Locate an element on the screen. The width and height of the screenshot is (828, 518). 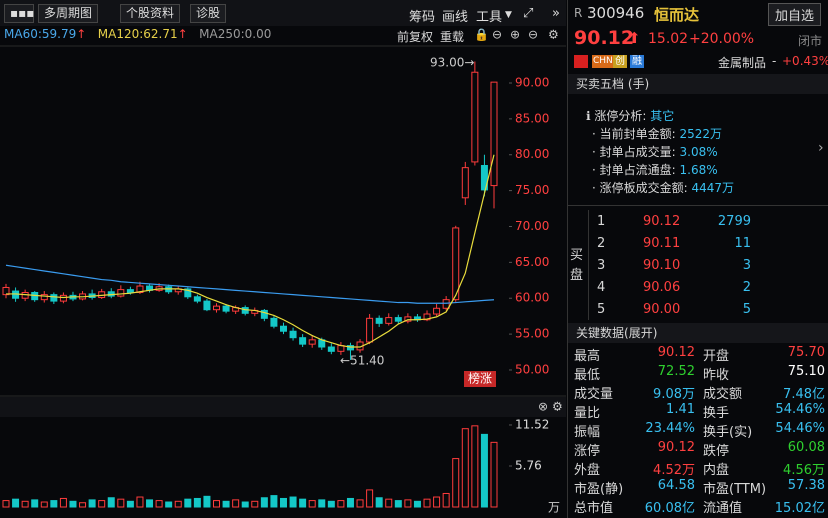
key-label: 成交额 is located at coordinates (723, 394).